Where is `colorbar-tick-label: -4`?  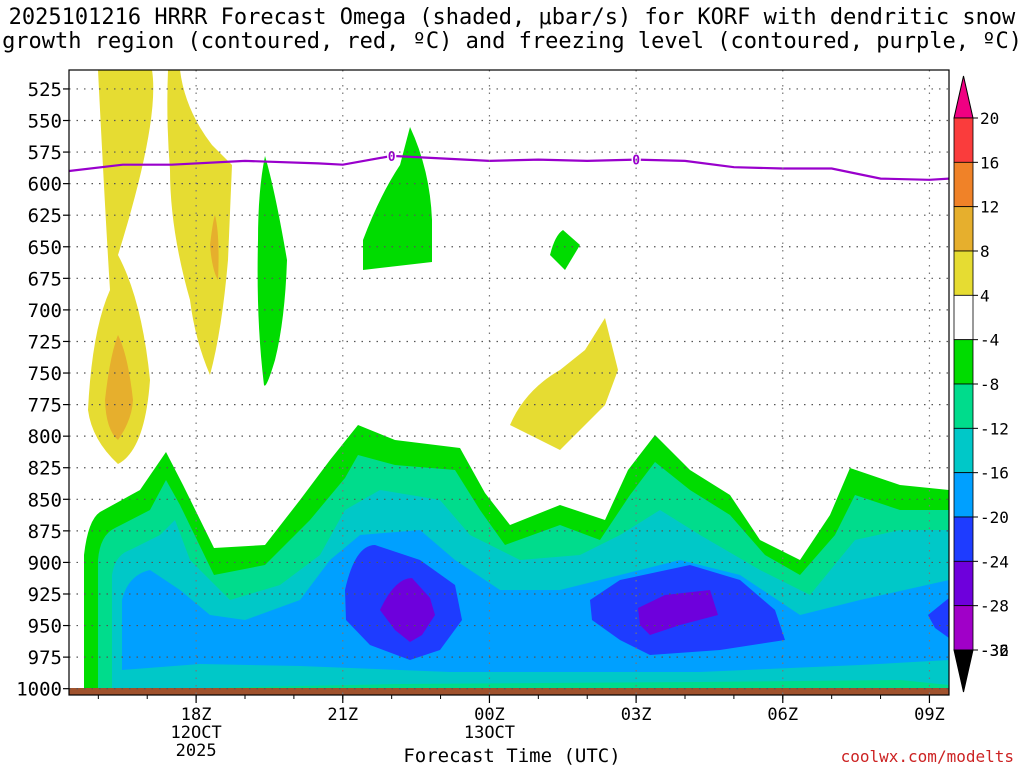 colorbar-tick-label: -4 is located at coordinates (989, 340).